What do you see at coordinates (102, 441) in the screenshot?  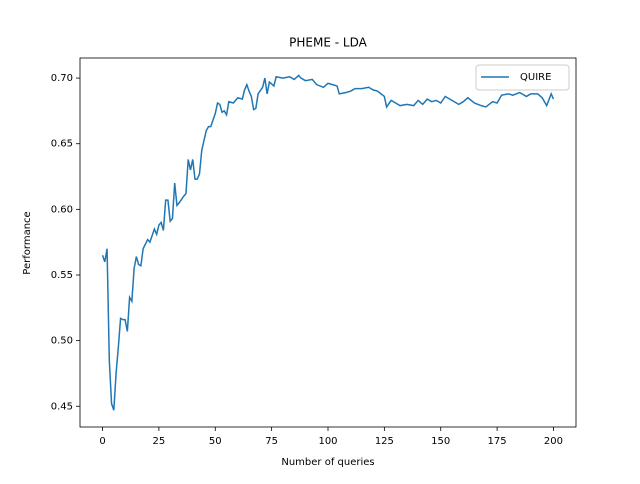 I see `x-tick-label: 0` at bounding box center [102, 441].